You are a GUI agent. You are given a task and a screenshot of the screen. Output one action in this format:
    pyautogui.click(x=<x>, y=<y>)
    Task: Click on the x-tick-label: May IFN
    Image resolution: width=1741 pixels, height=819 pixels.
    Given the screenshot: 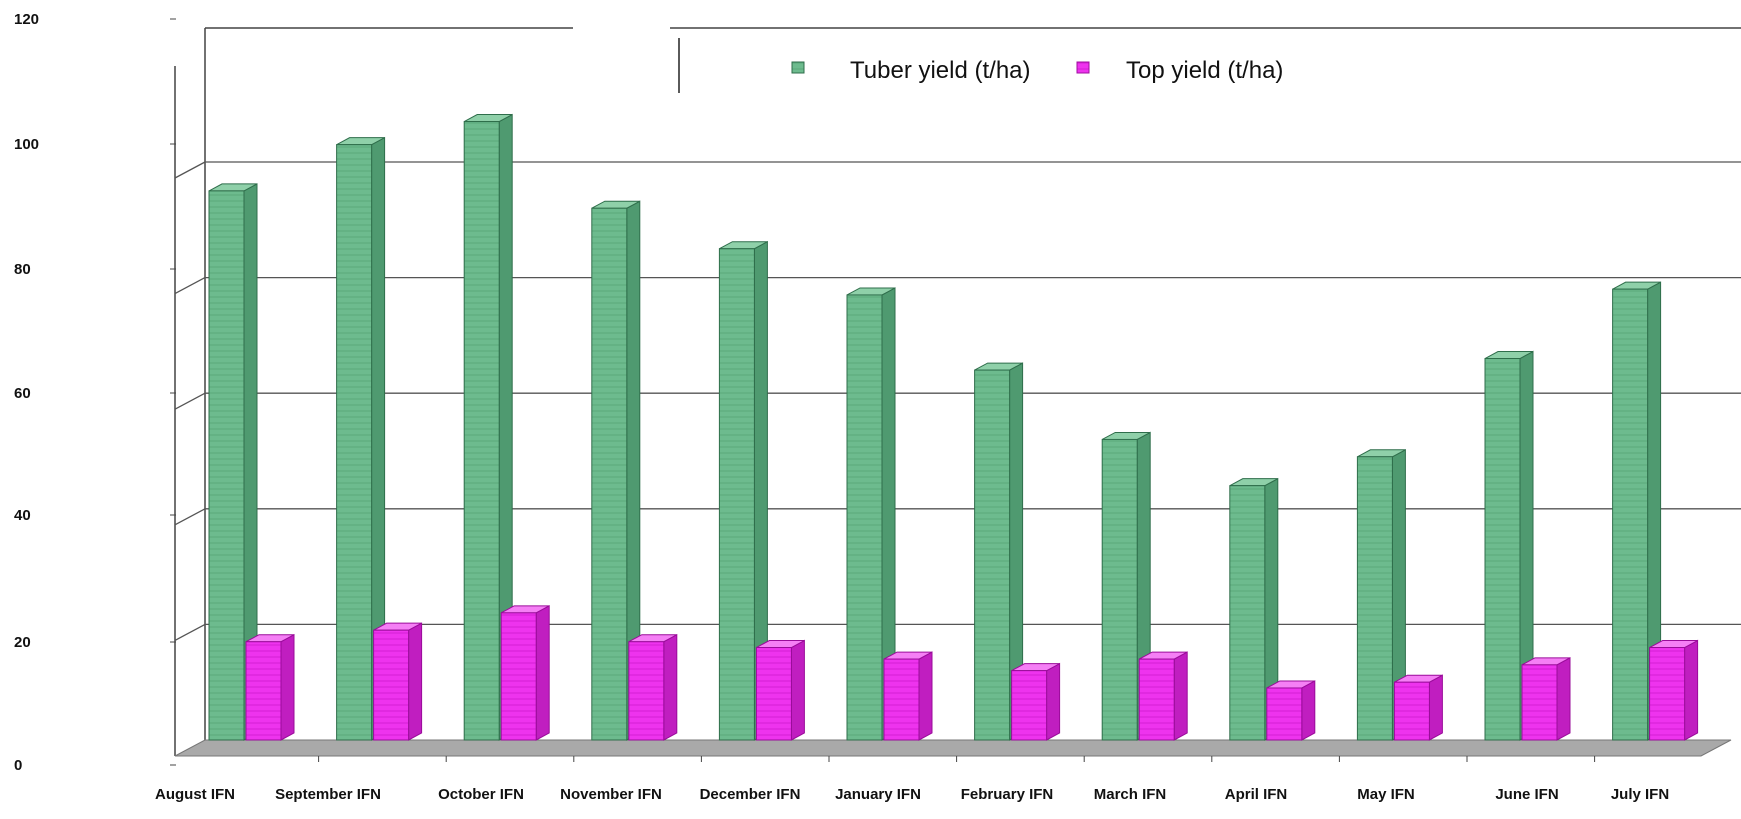 What is the action you would take?
    pyautogui.click(x=1386, y=794)
    